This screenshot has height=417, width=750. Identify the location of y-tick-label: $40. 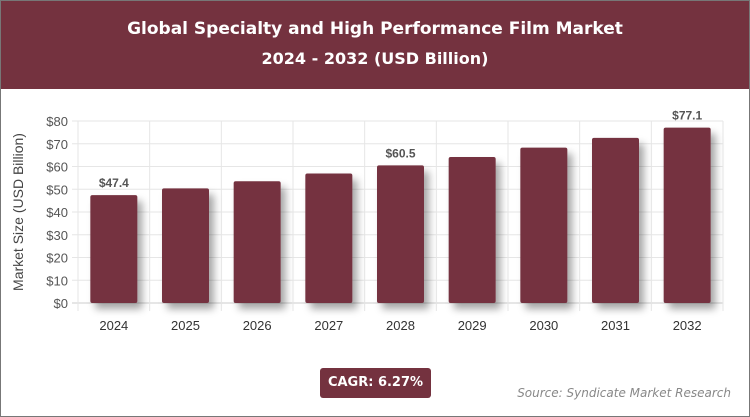
(57, 212).